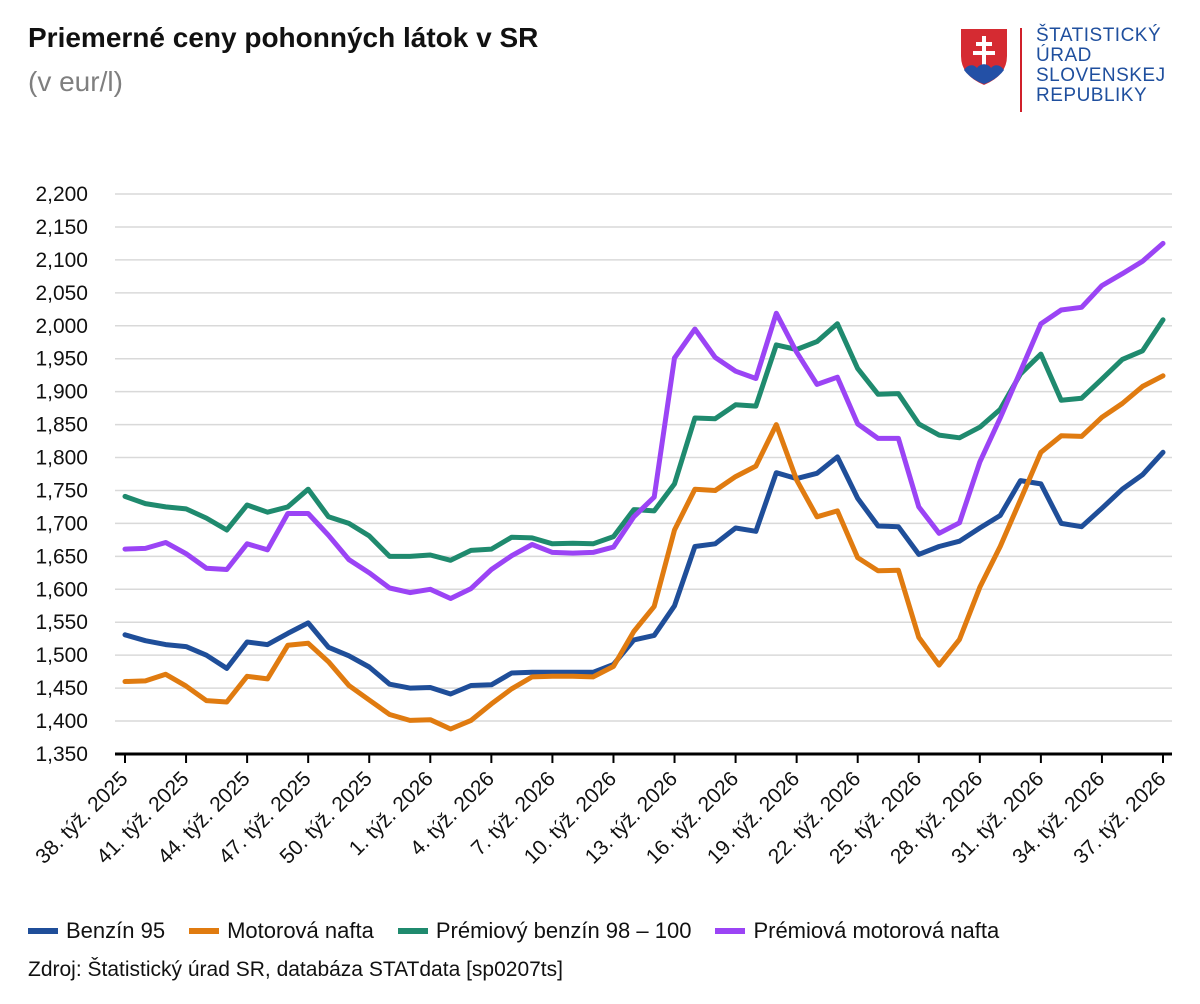 This screenshot has height=1004, width=1200. Describe the element at coordinates (730, 931) in the screenshot. I see `legend-swatch-premium-nafta` at that location.